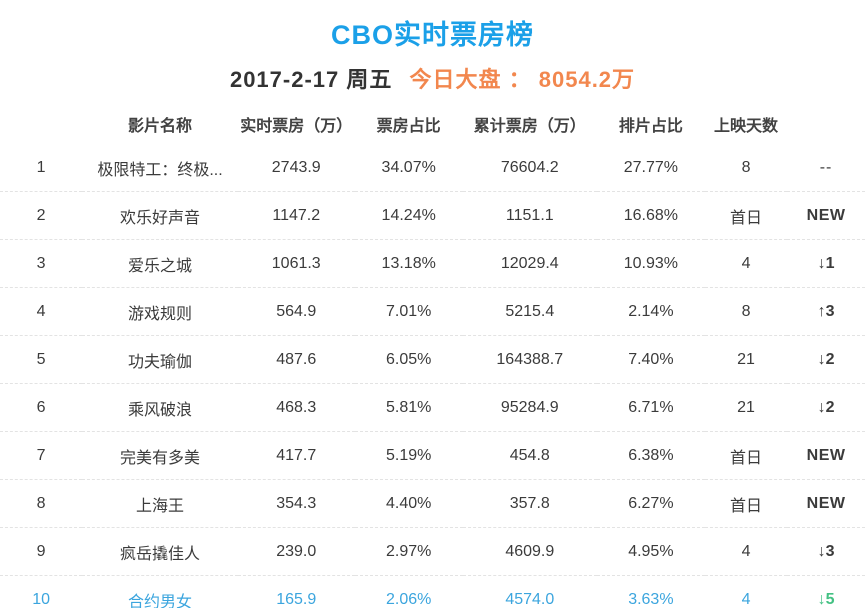  I want to click on table-header-row: 影片名称 实时票房（万） 票房占比 累计票房（万） 排片占比 上映天数, so click(432, 124).